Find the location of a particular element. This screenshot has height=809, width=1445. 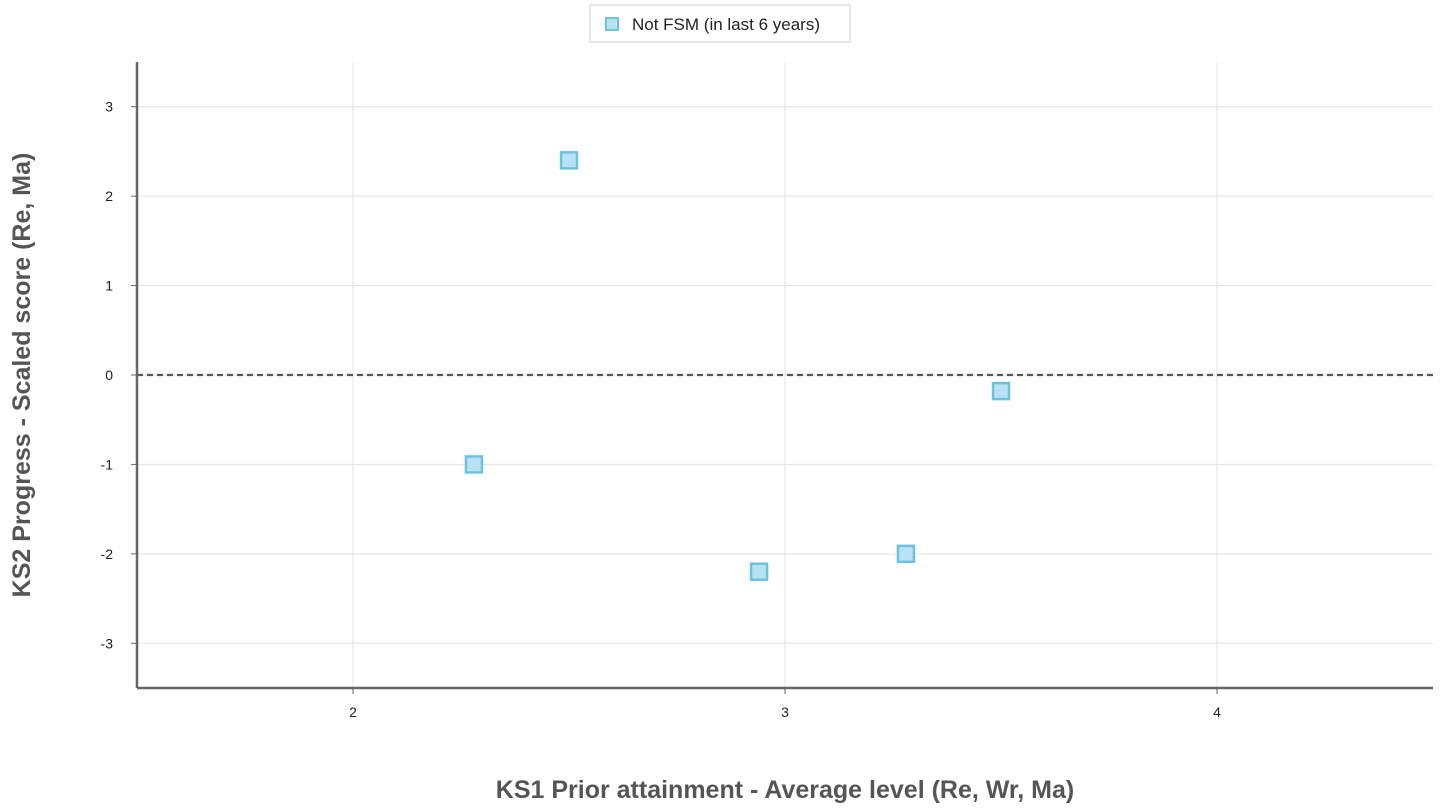

y-tick-label-5: -2 is located at coordinates (107, 554).